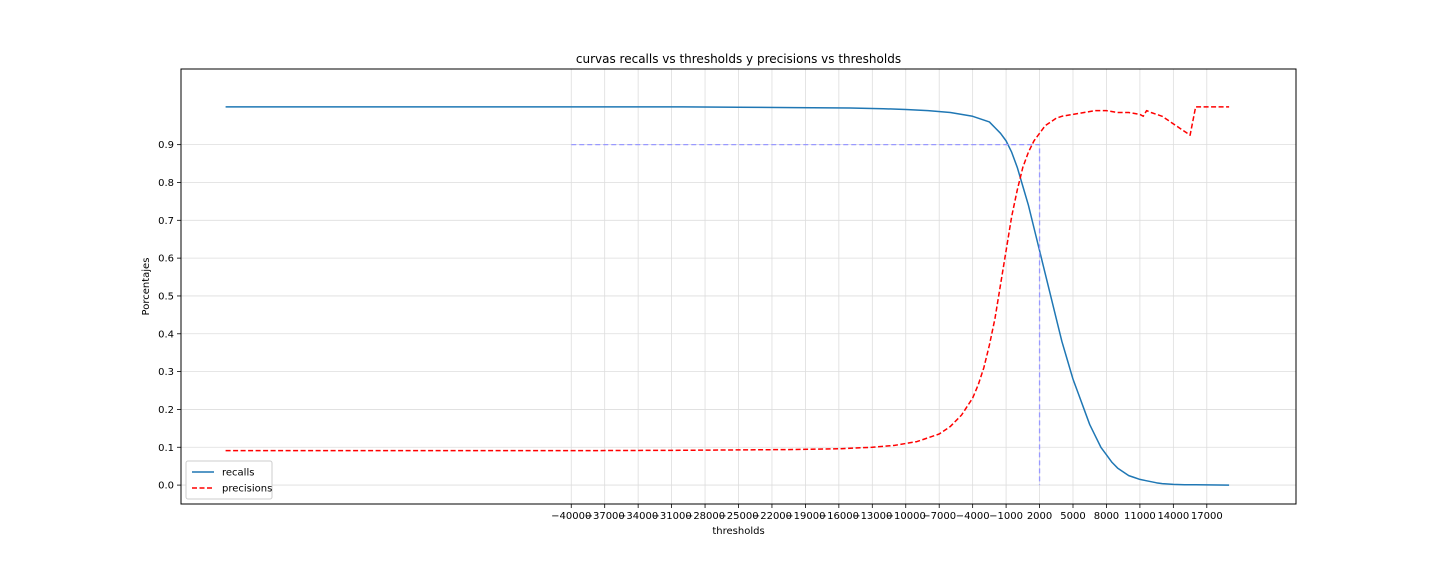  What do you see at coordinates (1140, 516) in the screenshot?
I see `x-tick-label: 11000` at bounding box center [1140, 516].